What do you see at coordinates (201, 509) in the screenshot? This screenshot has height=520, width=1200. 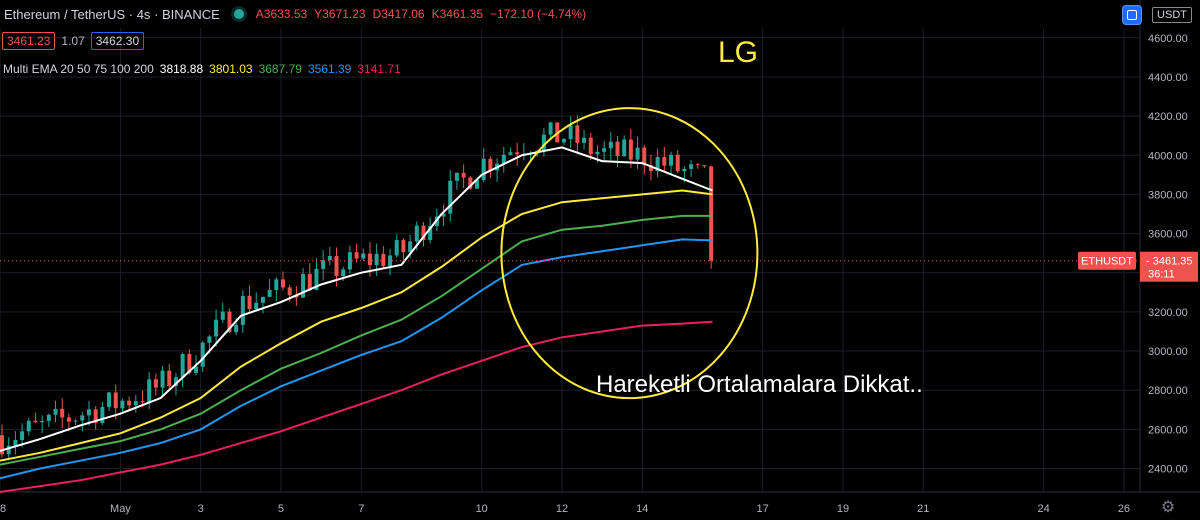 I see `x-tick-label: 3` at bounding box center [201, 509].